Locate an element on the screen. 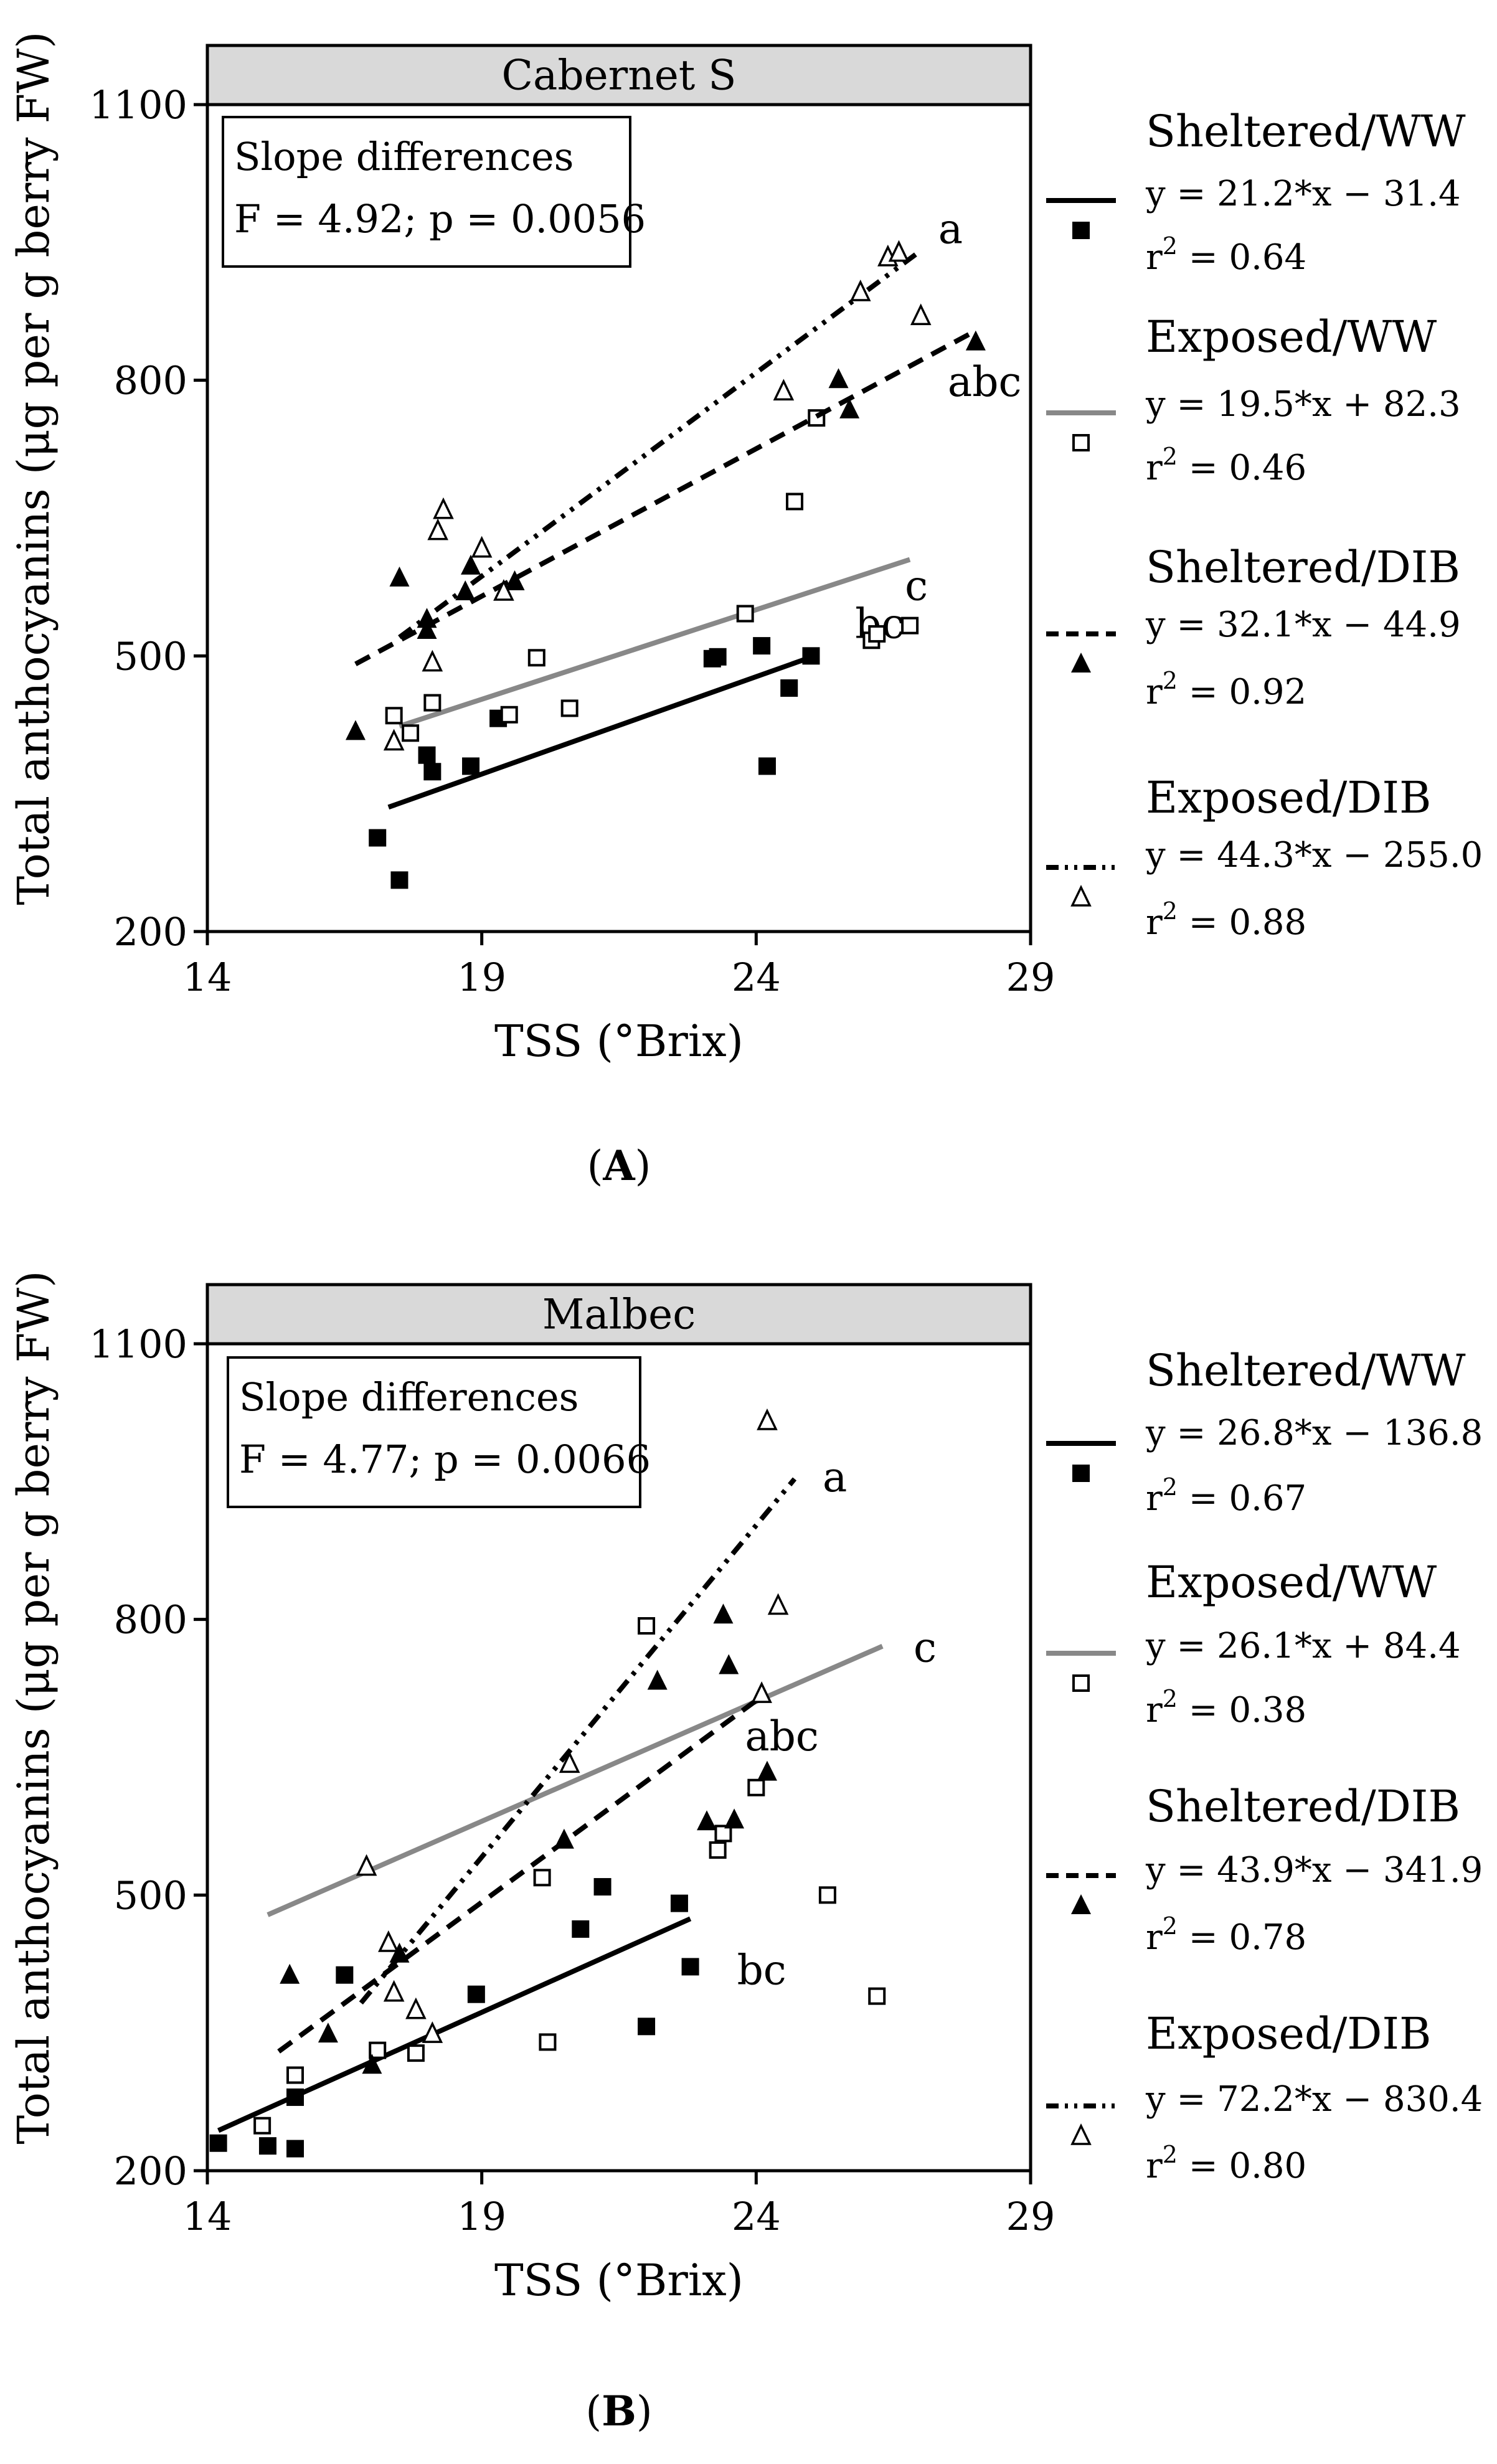 Image resolution: width=1497 pixels, height=2464 pixels. x-tick-label: 29 is located at coordinates (1030, 978).